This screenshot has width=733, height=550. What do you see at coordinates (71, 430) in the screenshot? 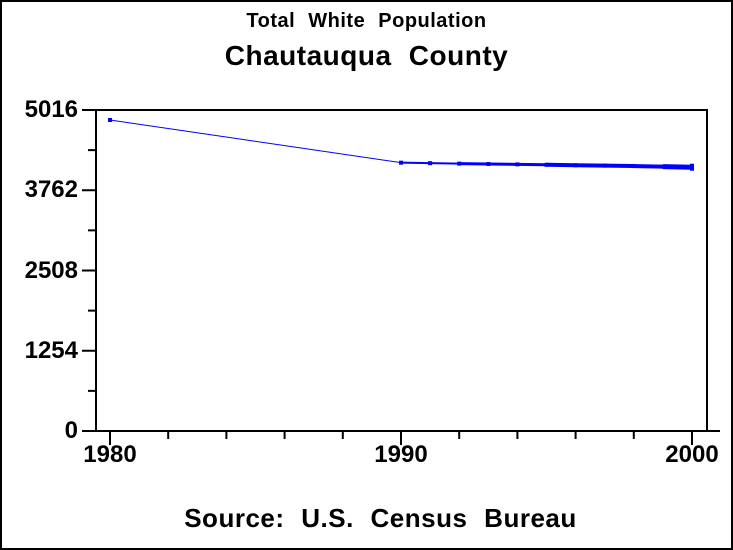
I see `y-tick-label: 0` at bounding box center [71, 430].